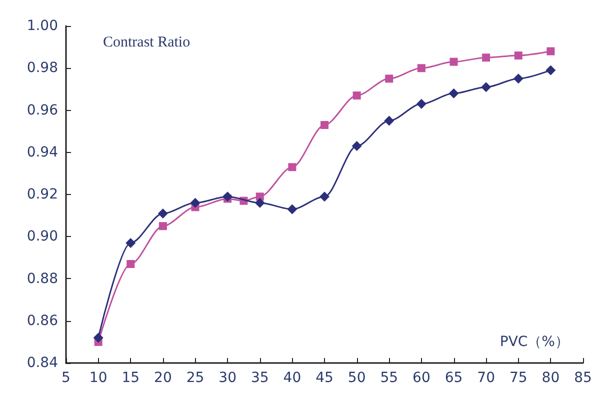 This screenshot has width=607, height=403. I want to click on x-tick-label: 15, so click(131, 378).